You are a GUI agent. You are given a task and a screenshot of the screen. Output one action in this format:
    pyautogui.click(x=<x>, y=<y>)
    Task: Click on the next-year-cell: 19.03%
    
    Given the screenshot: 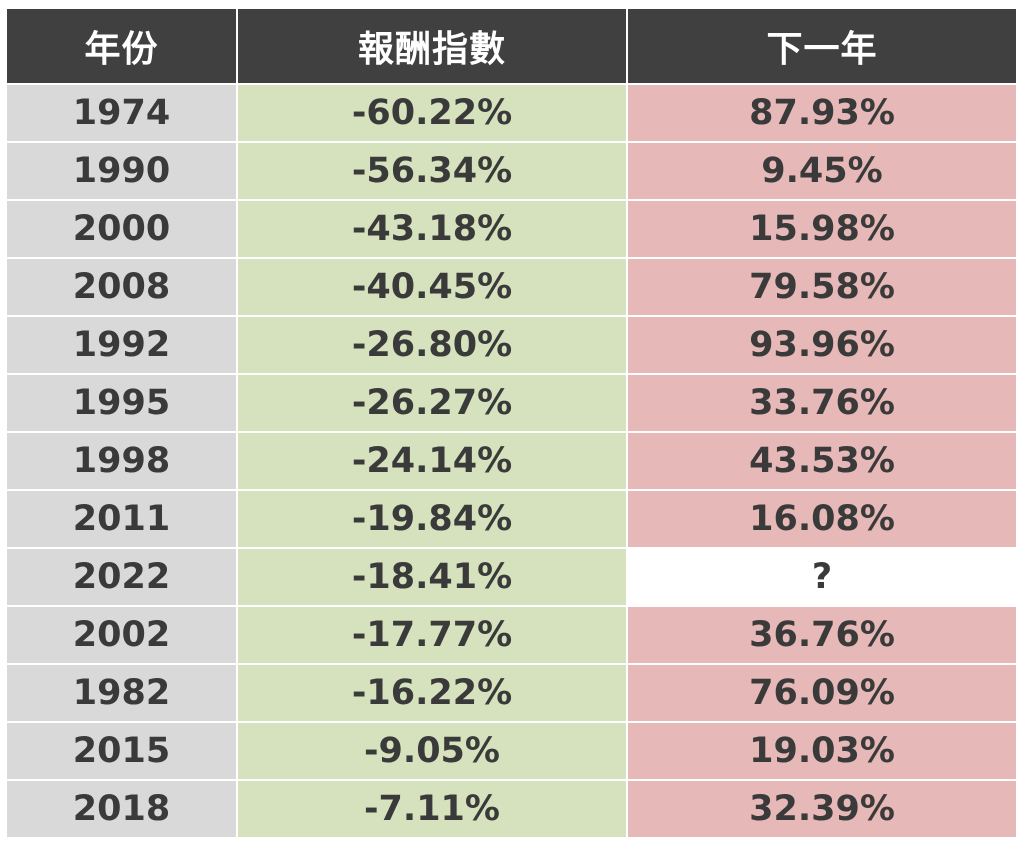 What is the action you would take?
    pyautogui.click(x=822, y=751)
    